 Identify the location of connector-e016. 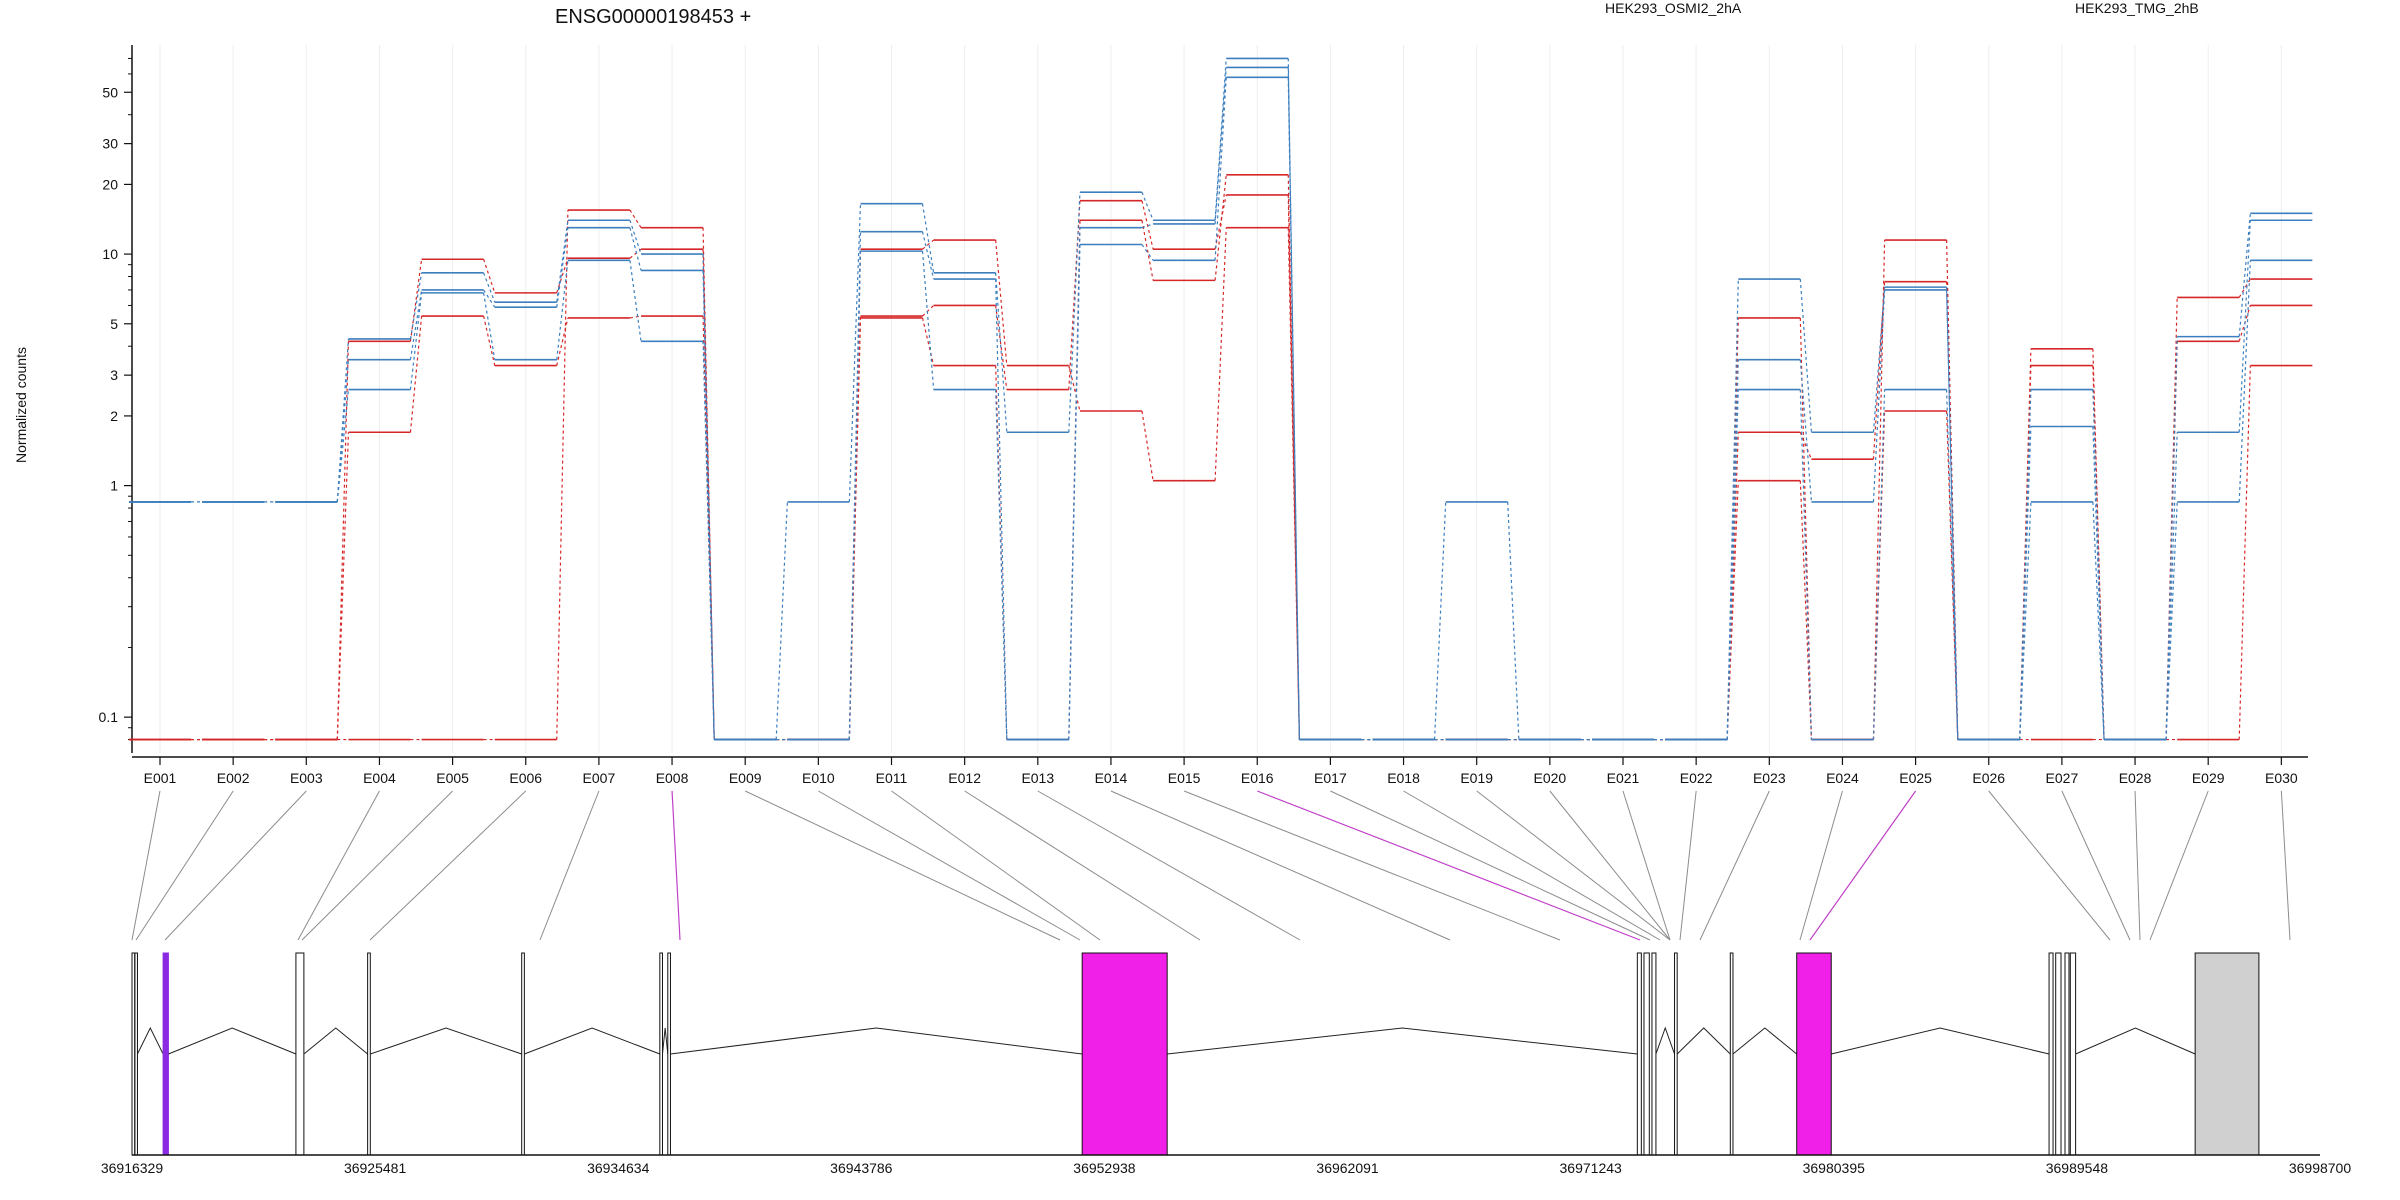
(1449, 865).